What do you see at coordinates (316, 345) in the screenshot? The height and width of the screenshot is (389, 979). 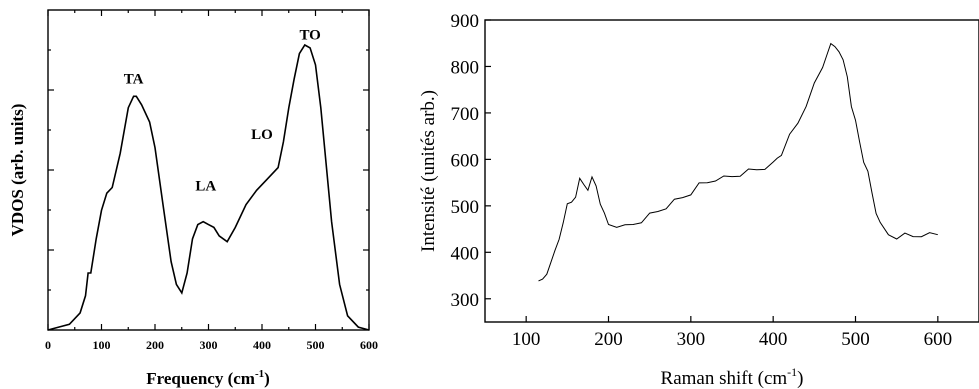 I see `vdos-x-tick-label: 500` at bounding box center [316, 345].